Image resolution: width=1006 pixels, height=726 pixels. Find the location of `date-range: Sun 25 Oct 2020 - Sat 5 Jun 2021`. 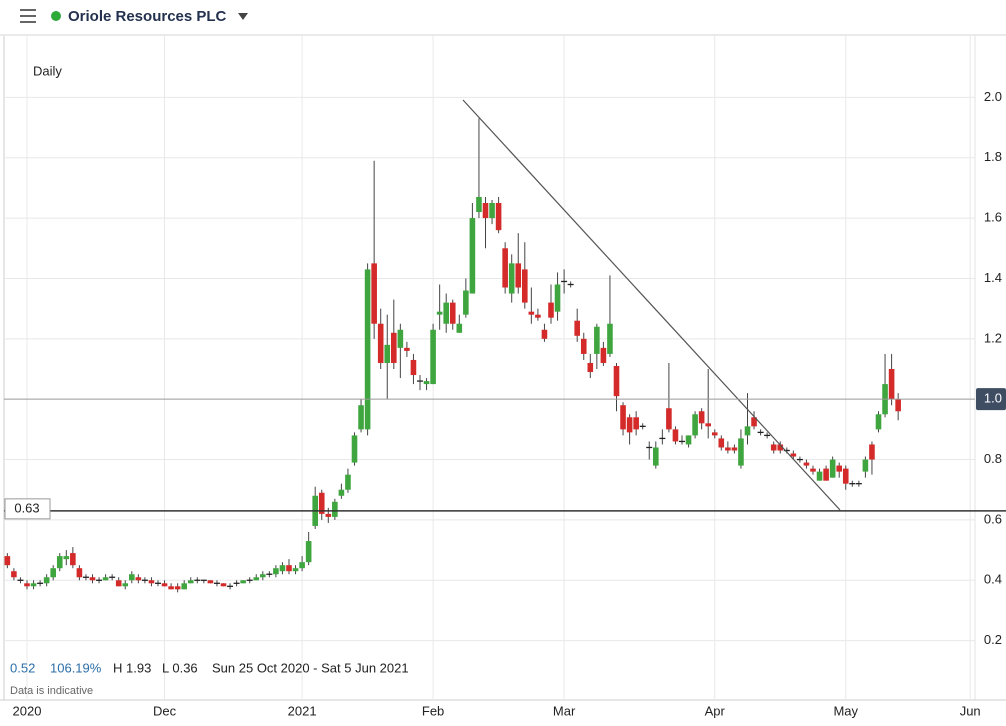

date-range: Sun 25 Oct 2020 - Sat 5 Jun 2021 is located at coordinates (310, 667).